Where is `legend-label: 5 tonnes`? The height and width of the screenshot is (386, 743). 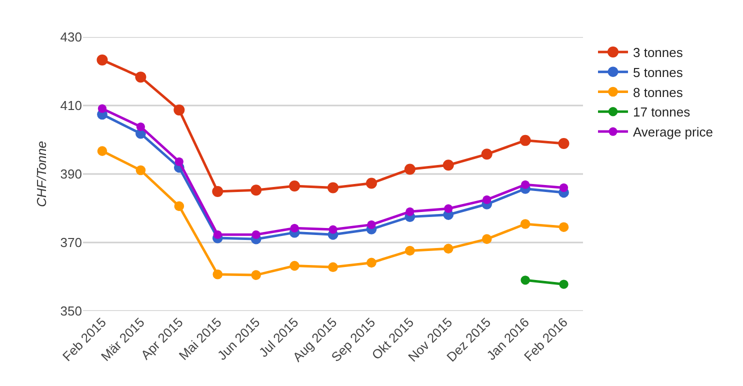 legend-label: 5 tonnes is located at coordinates (658, 72).